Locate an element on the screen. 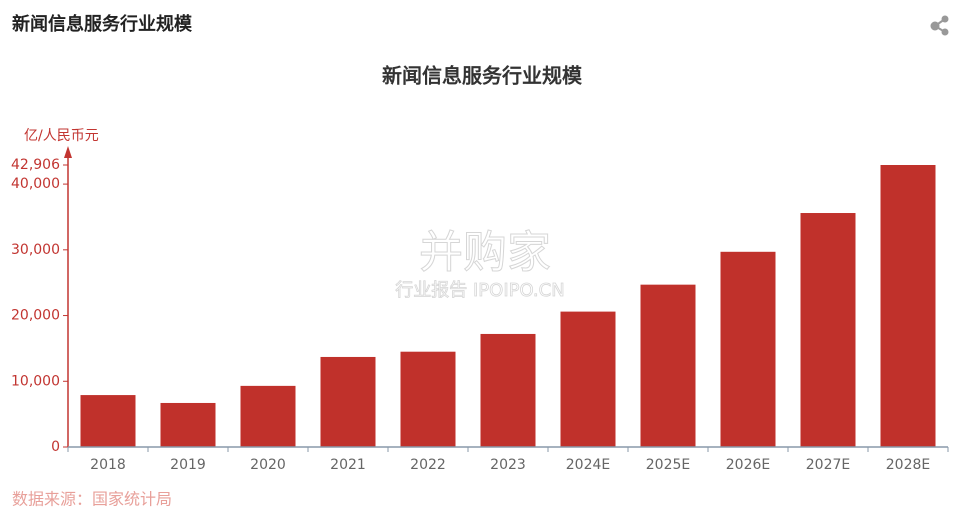 The image size is (963, 522). y-axis-arrow is located at coordinates (68, 152).